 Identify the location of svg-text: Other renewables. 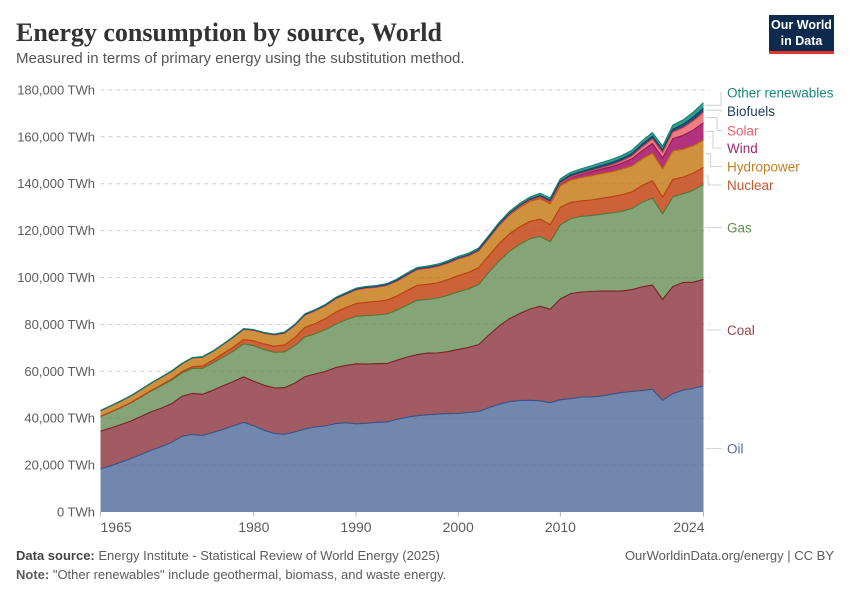
(780, 93).